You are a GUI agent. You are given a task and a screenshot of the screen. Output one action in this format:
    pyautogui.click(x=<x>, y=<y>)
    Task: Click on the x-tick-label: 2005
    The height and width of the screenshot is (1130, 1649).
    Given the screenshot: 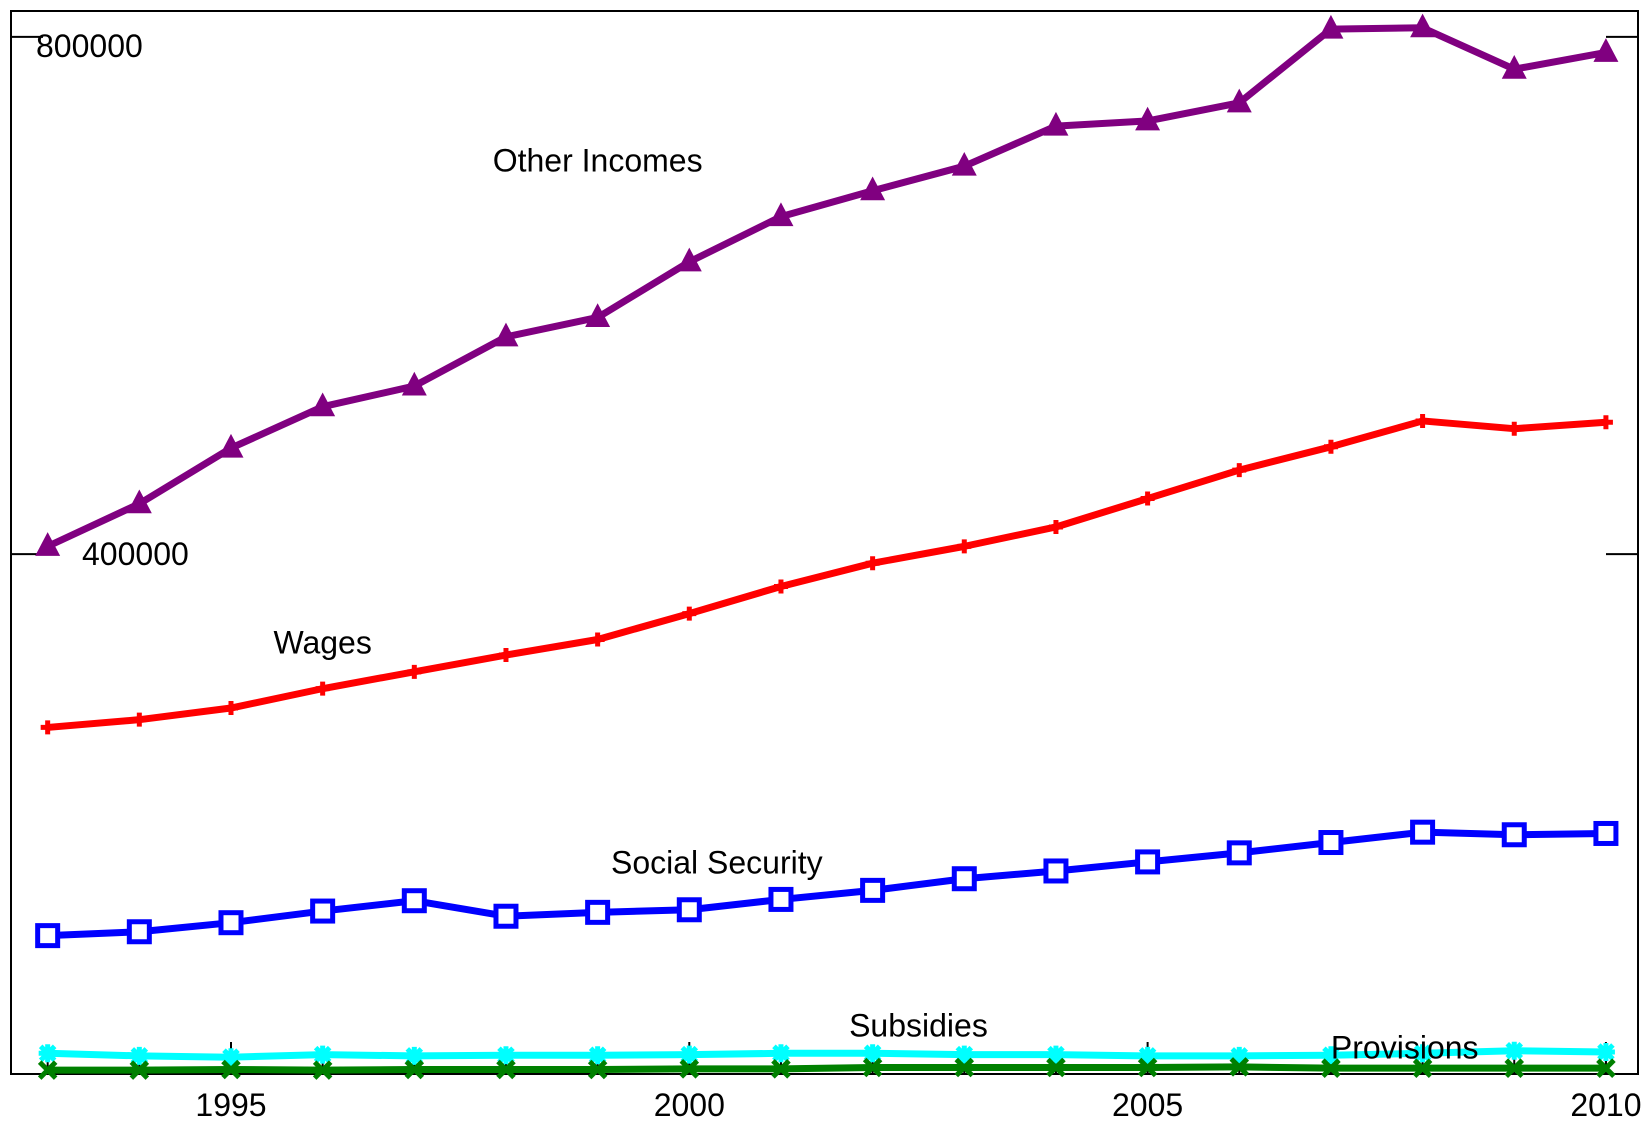 What is the action you would take?
    pyautogui.click(x=1147, y=1105)
    